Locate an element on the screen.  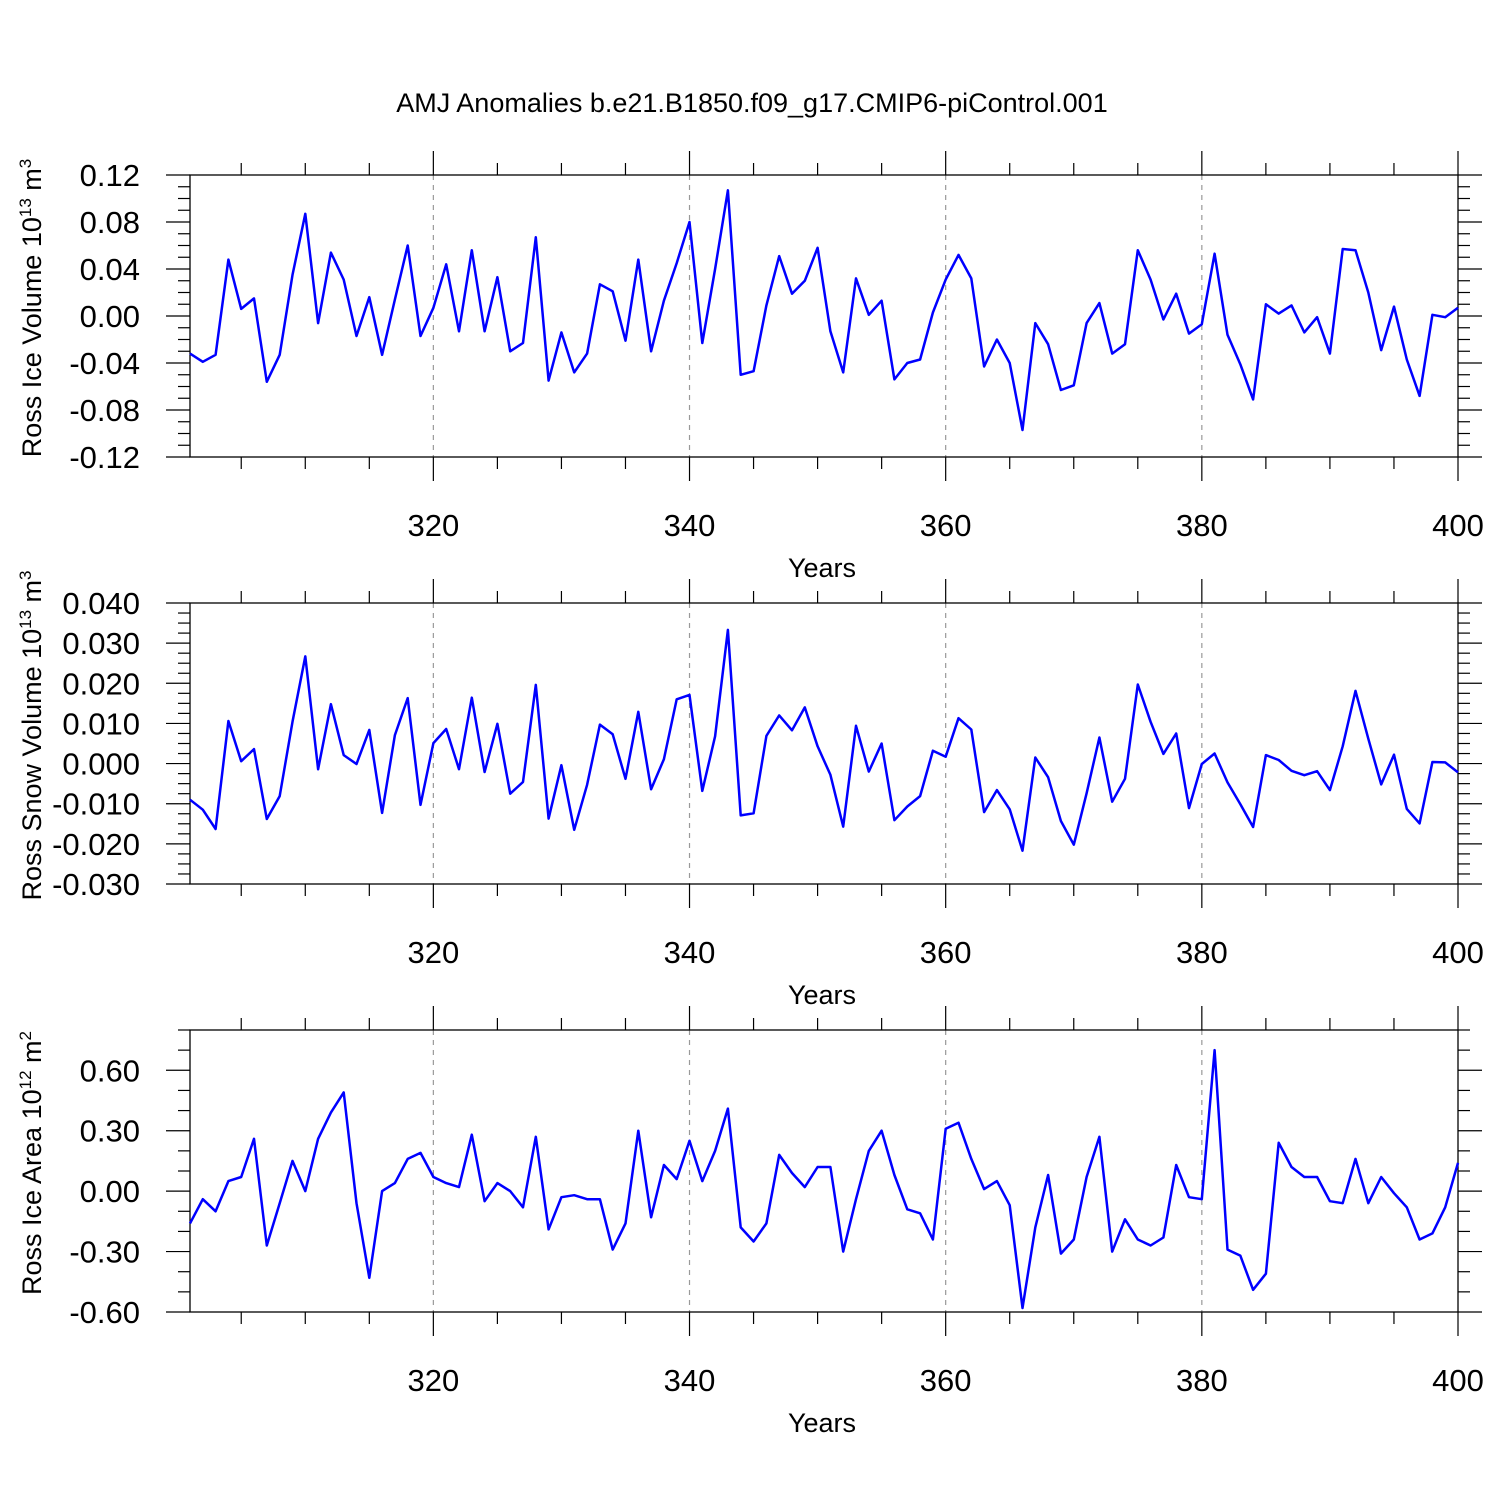
y-tick-label: 0.020 is located at coordinates (101, 683).